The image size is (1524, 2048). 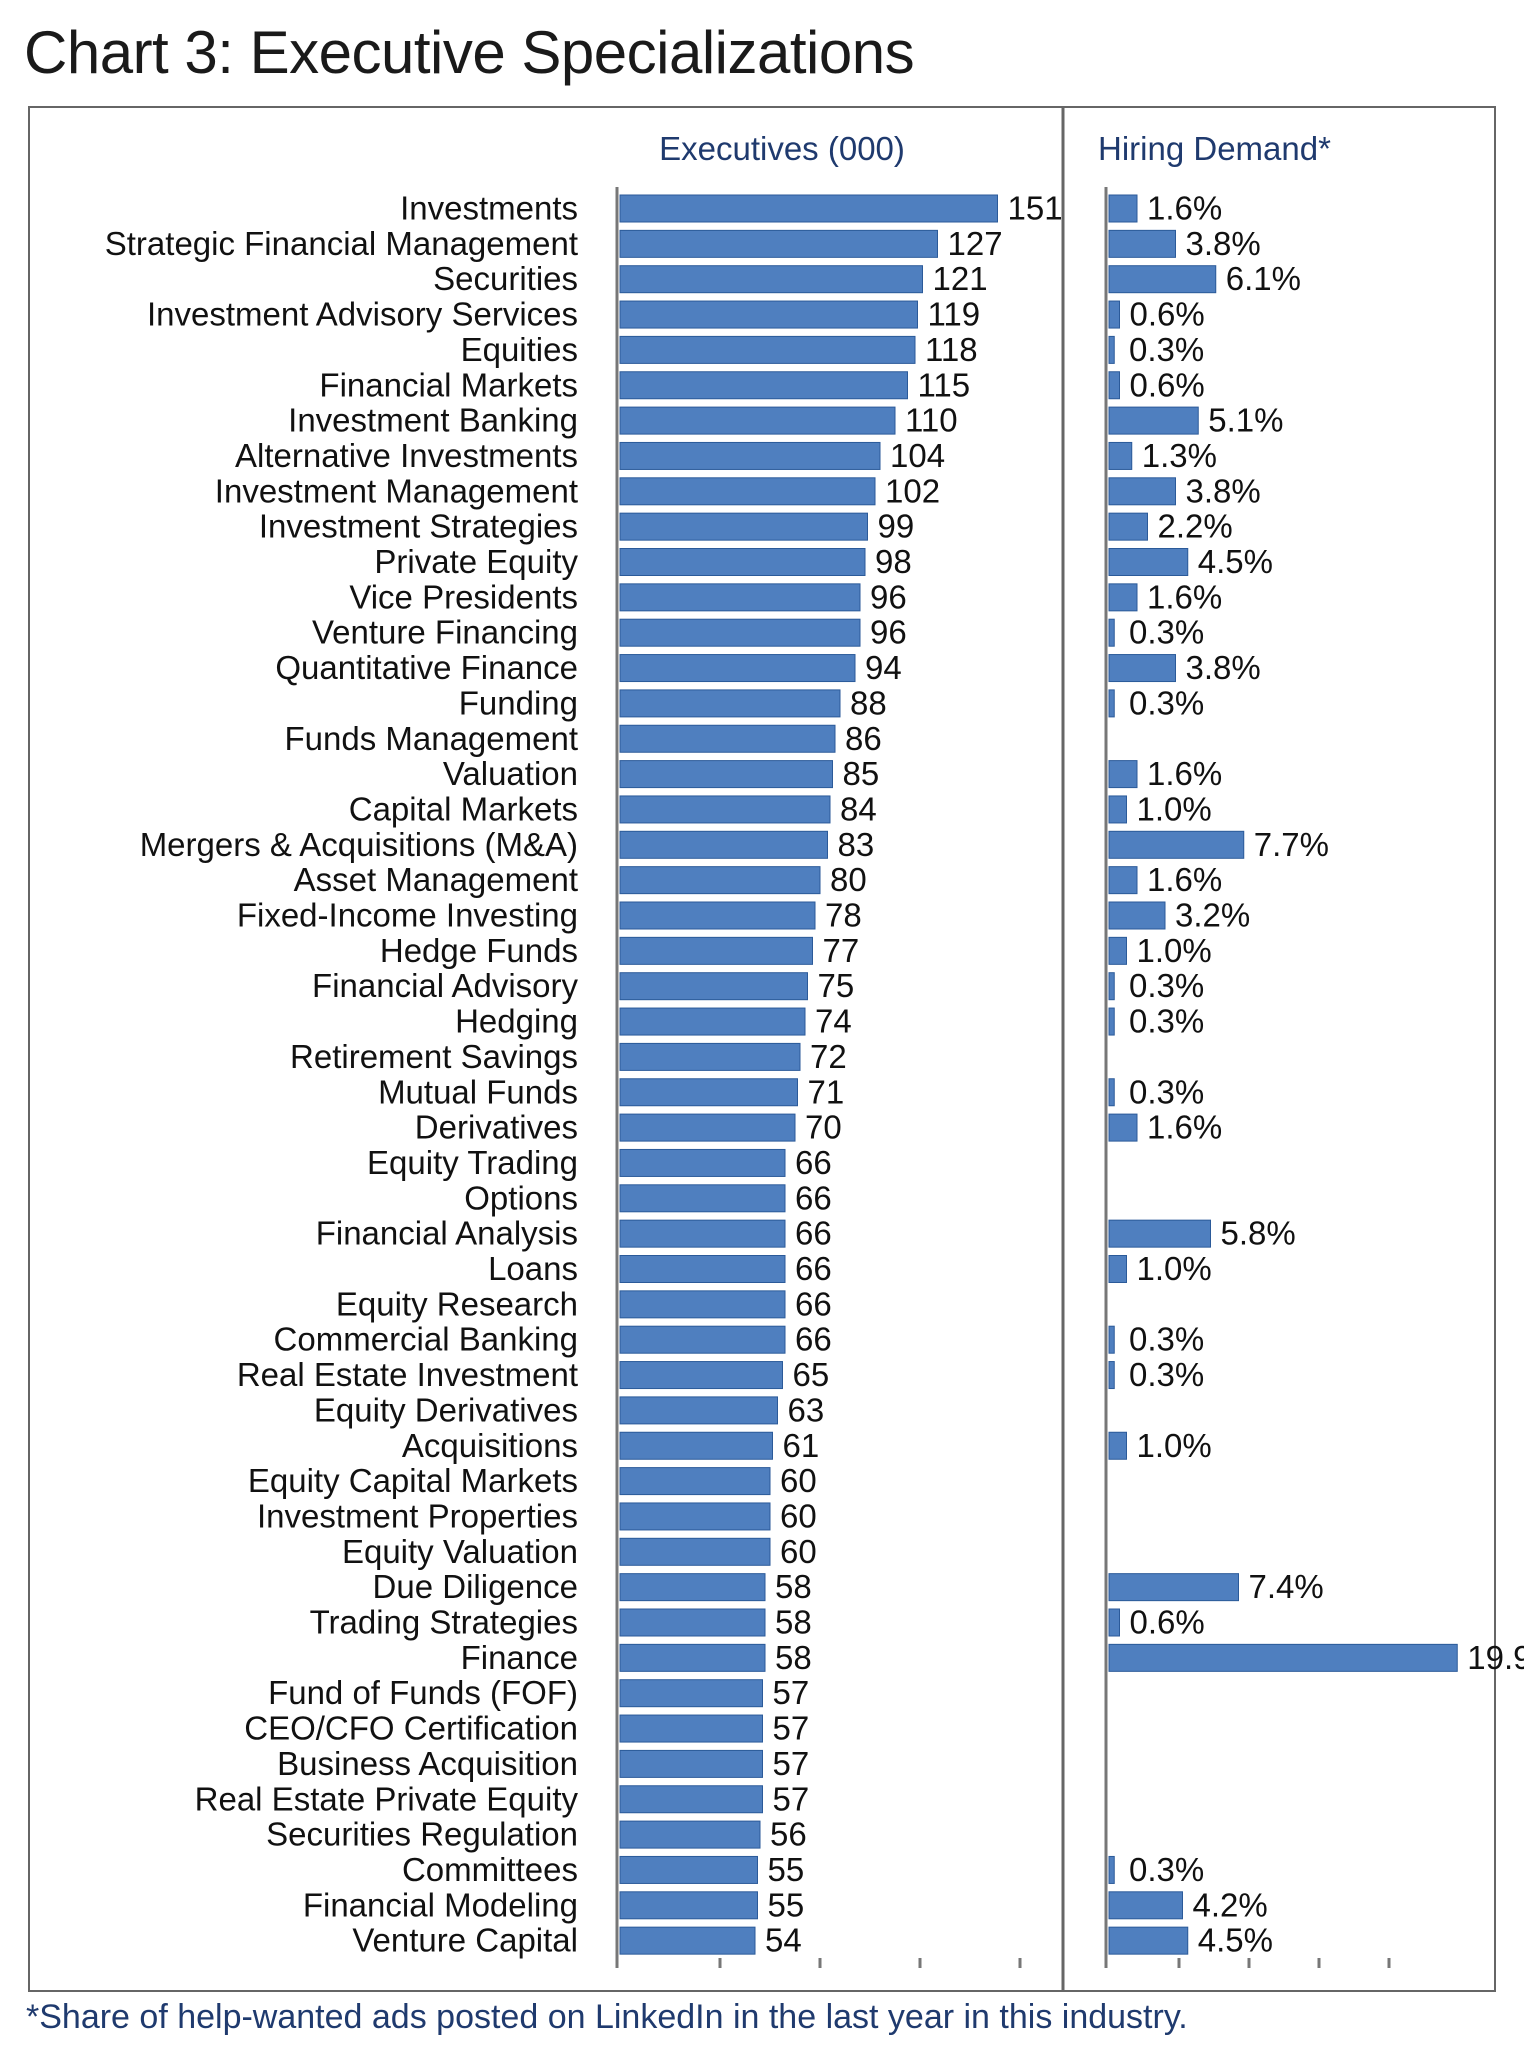 I want to click on executives-value-label: 77, so click(x=841, y=950).